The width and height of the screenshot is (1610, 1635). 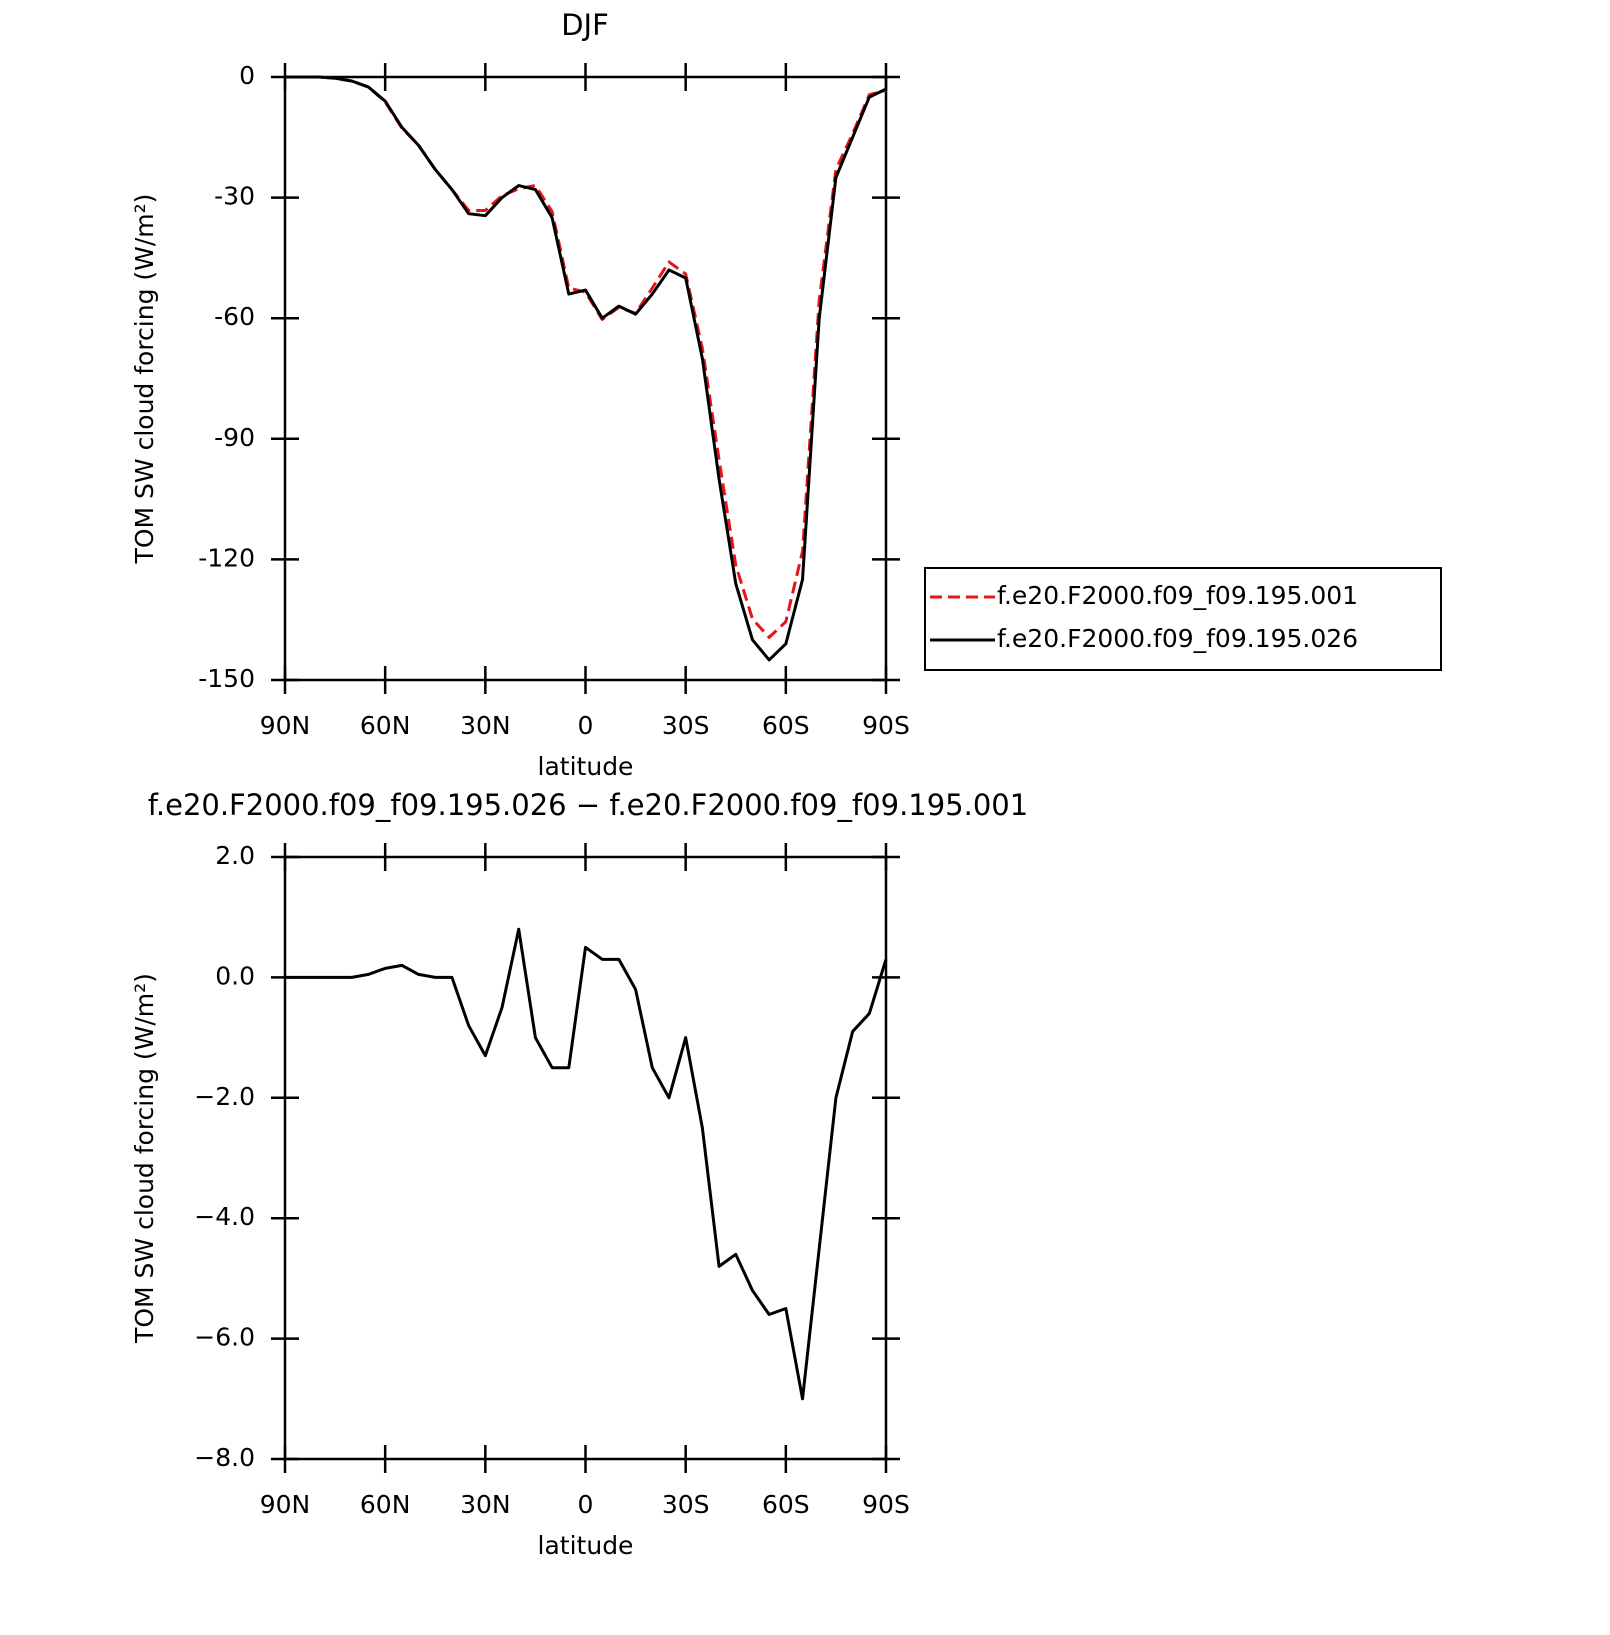 I want to click on y-tick-label: -120, so click(x=226, y=557).